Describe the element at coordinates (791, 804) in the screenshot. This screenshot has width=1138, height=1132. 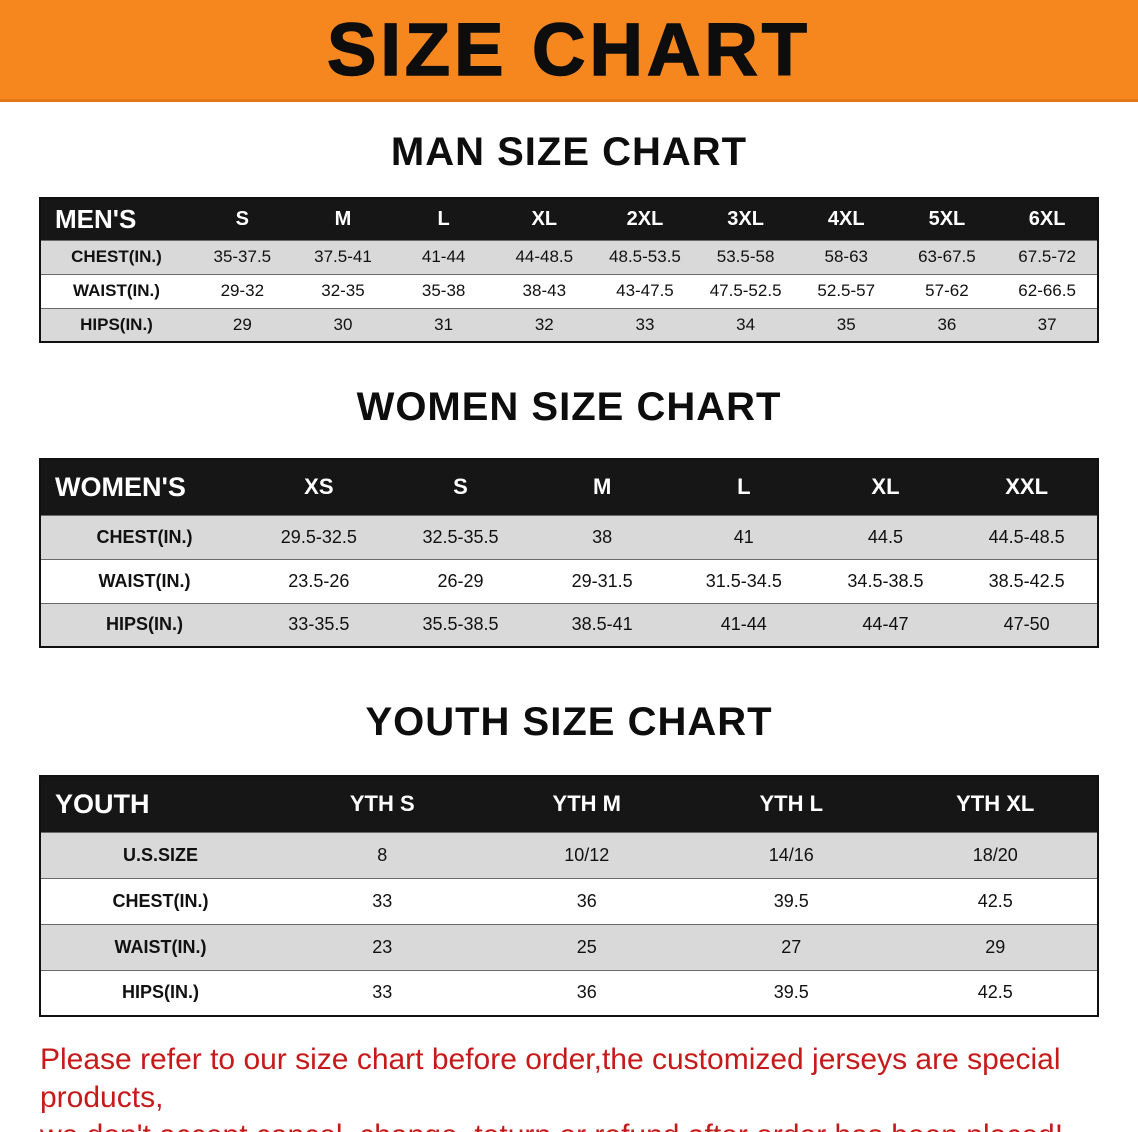
I see `size-header-cell: YTH L` at that location.